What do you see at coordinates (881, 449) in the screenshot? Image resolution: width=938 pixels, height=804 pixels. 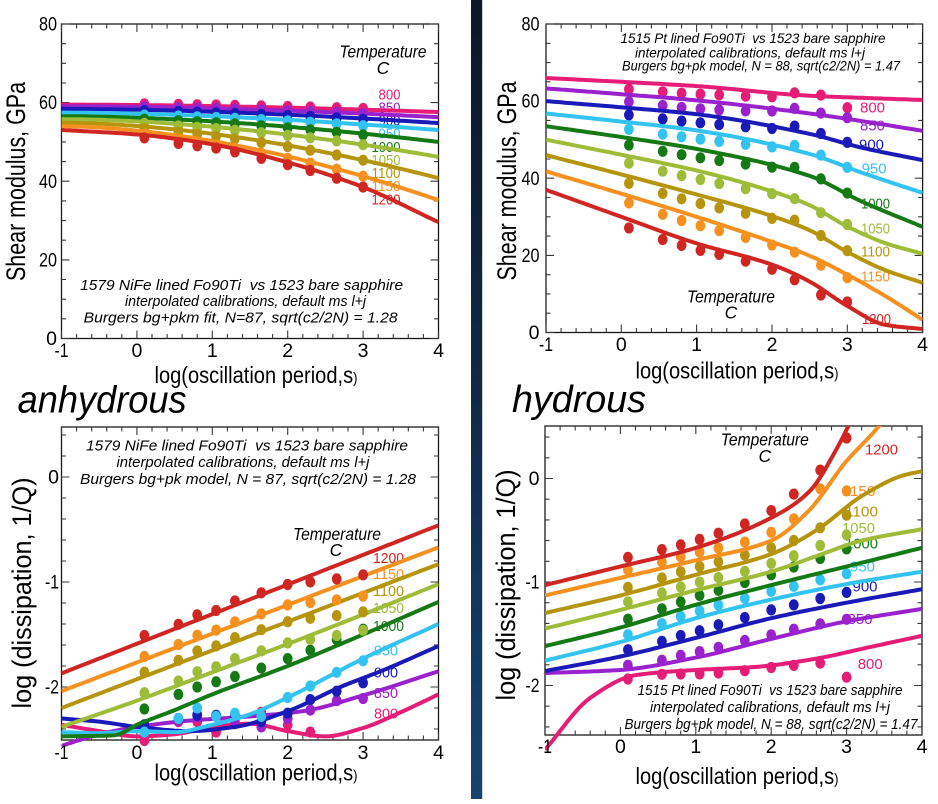 I see `svg-text: 1200` at bounding box center [881, 449].